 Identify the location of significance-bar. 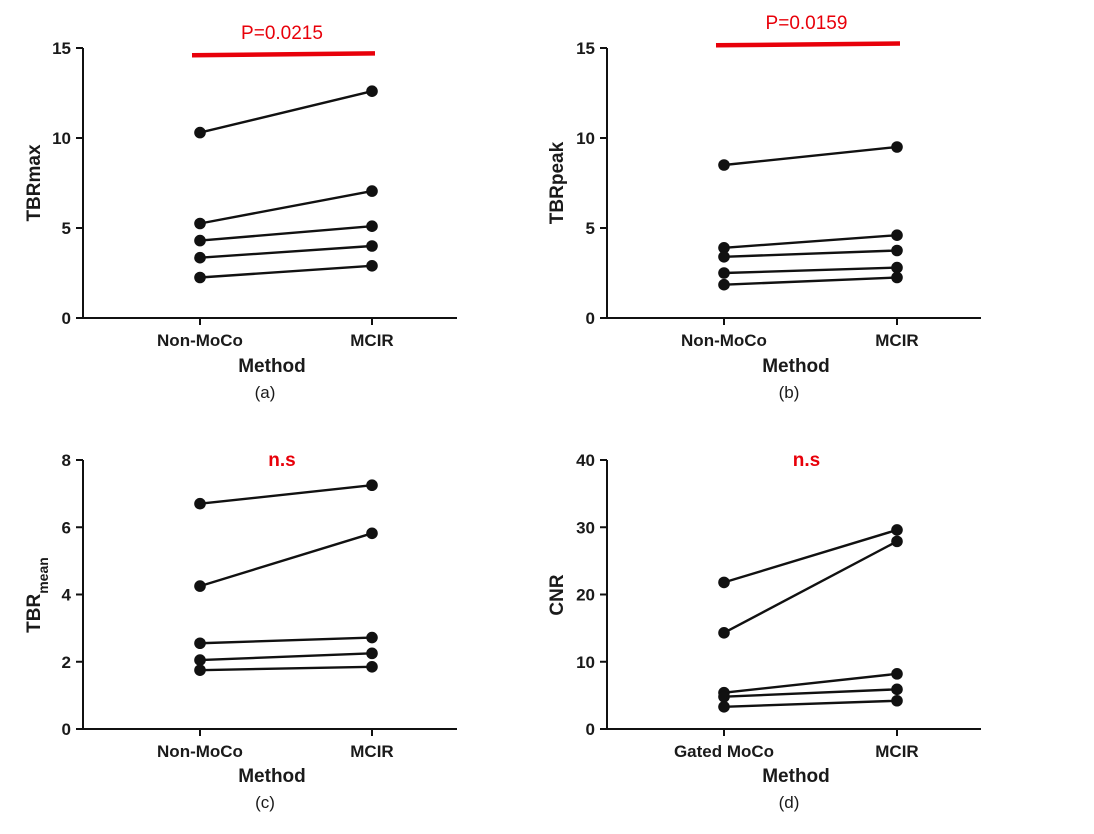
(283, 54).